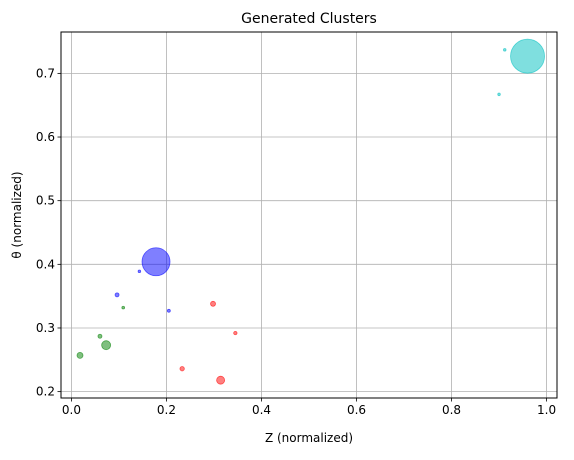  Describe the element at coordinates (45, 201) in the screenshot. I see `y-tick-label: 0.5` at that location.